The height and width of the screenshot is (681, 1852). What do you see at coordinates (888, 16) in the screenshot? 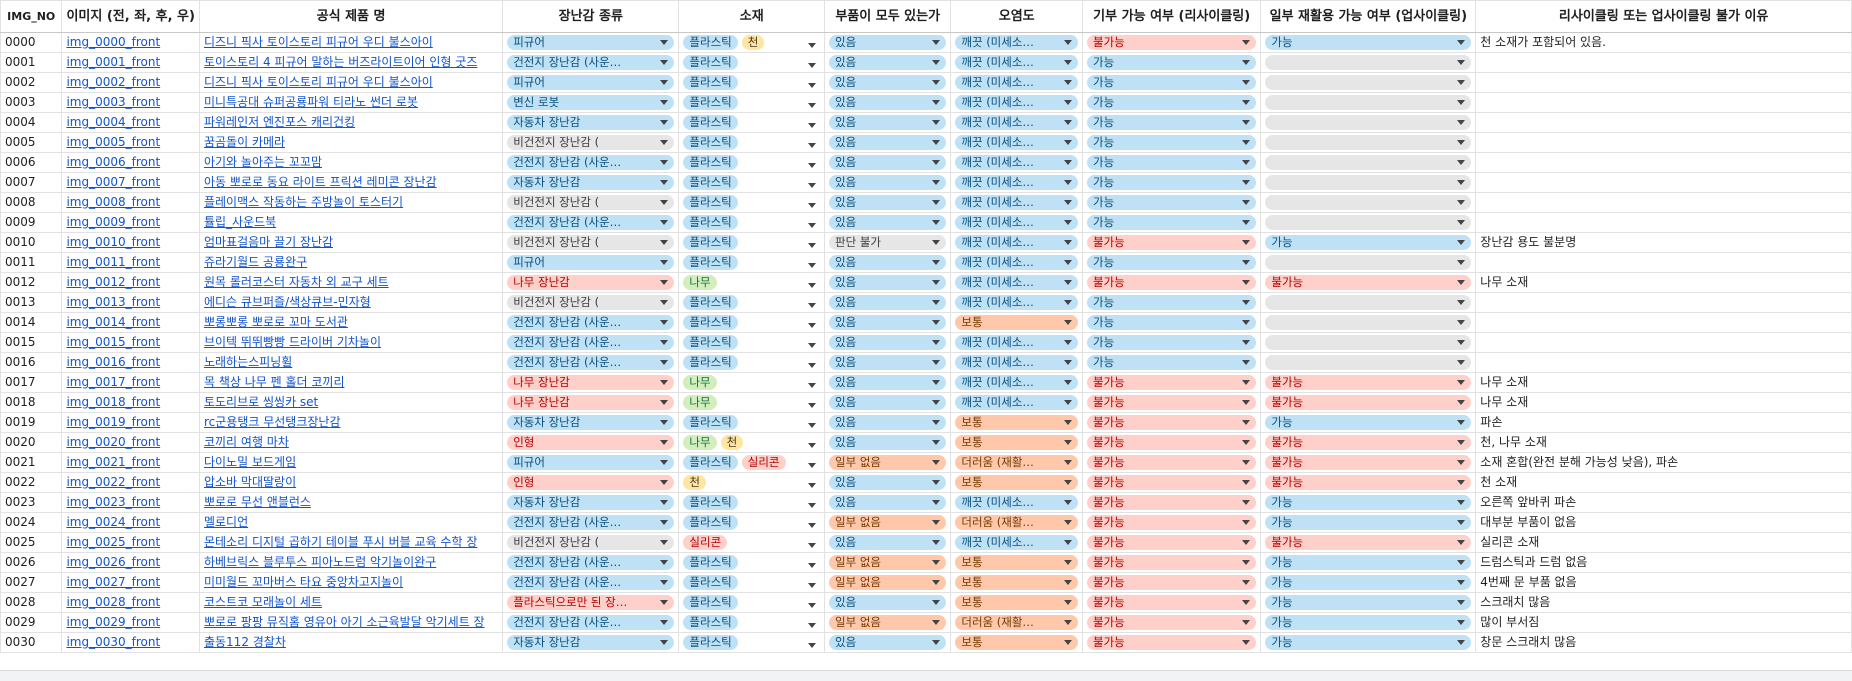
I see `header-parts: 부품이 모두 있는가` at bounding box center [888, 16].